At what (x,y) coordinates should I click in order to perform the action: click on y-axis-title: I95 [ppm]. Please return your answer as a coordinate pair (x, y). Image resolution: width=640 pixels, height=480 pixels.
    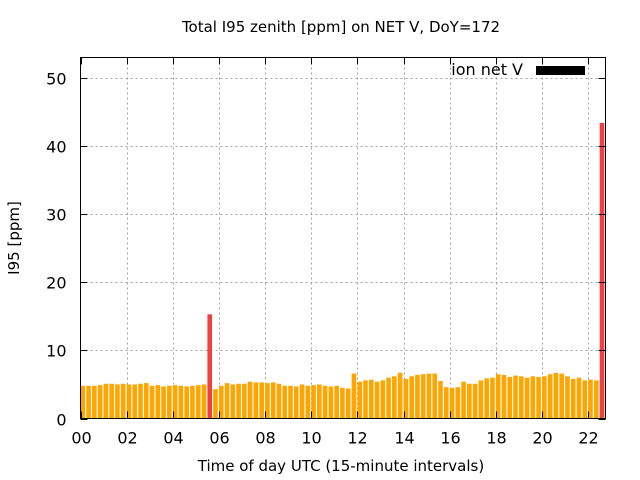
    Looking at the image, I should click on (14, 238).